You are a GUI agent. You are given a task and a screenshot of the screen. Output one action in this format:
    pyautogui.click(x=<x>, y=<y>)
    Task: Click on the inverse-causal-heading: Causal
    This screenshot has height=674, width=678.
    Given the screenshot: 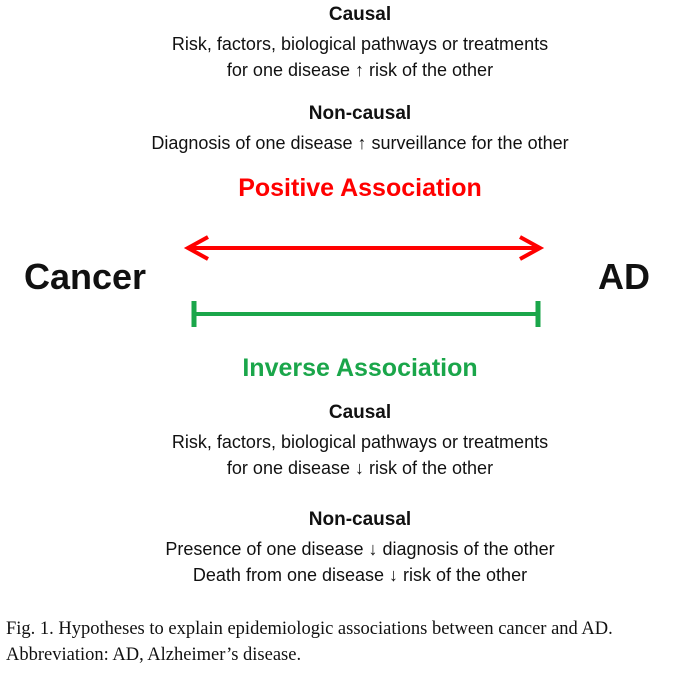 What is the action you would take?
    pyautogui.click(x=360, y=412)
    